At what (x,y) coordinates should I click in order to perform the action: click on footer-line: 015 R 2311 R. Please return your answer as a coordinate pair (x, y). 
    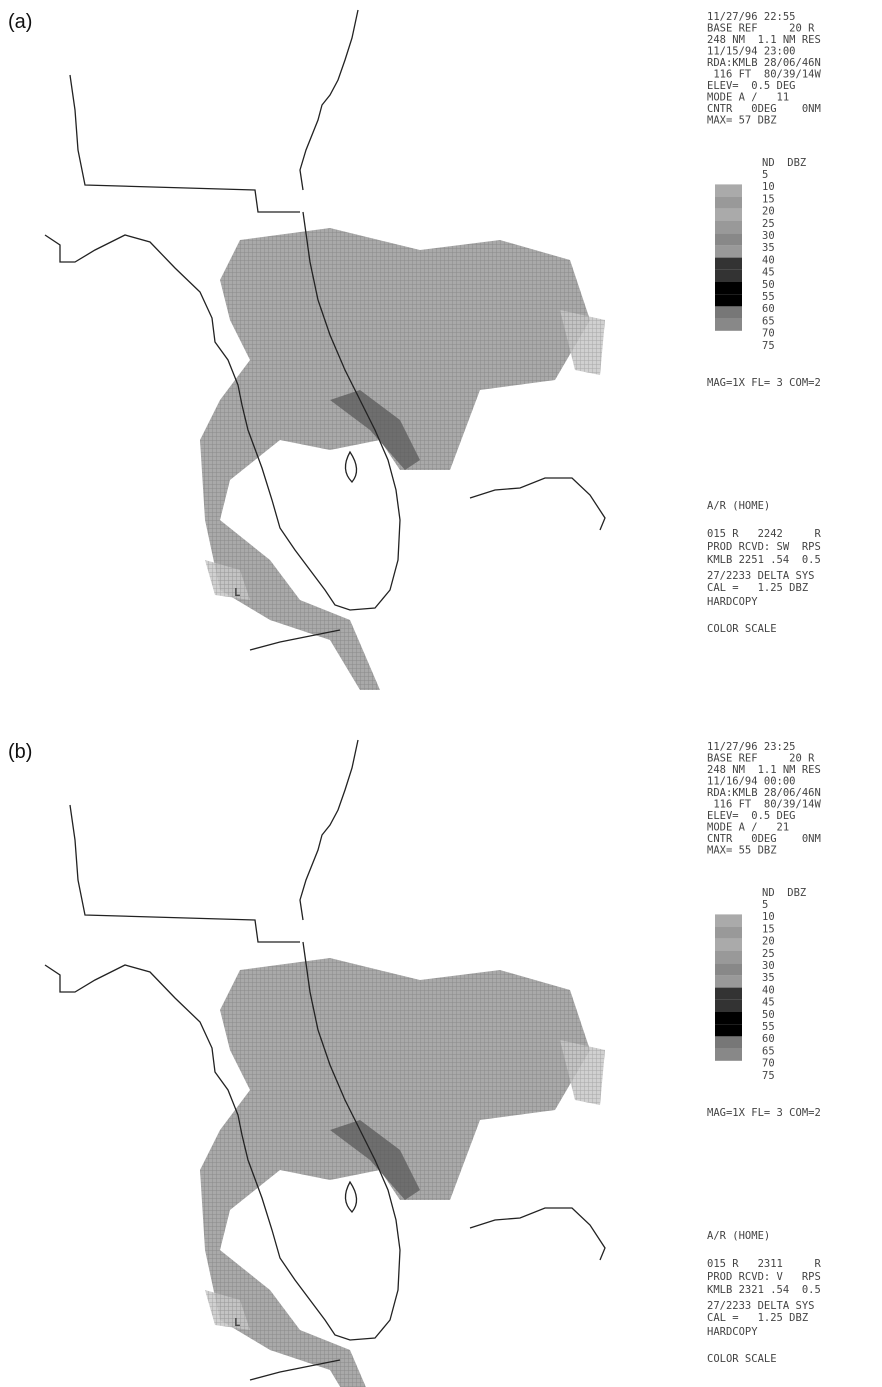
    Looking at the image, I should click on (764, 1264).